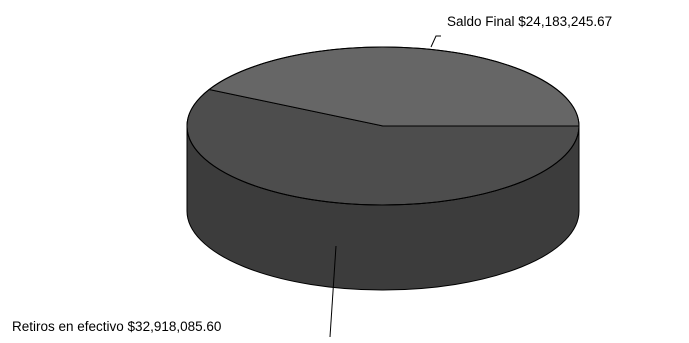 This screenshot has width=689, height=343. Describe the element at coordinates (116, 326) in the screenshot. I see `slice-label-retiros: Retiros en efectivo $32,918,085.60` at that location.